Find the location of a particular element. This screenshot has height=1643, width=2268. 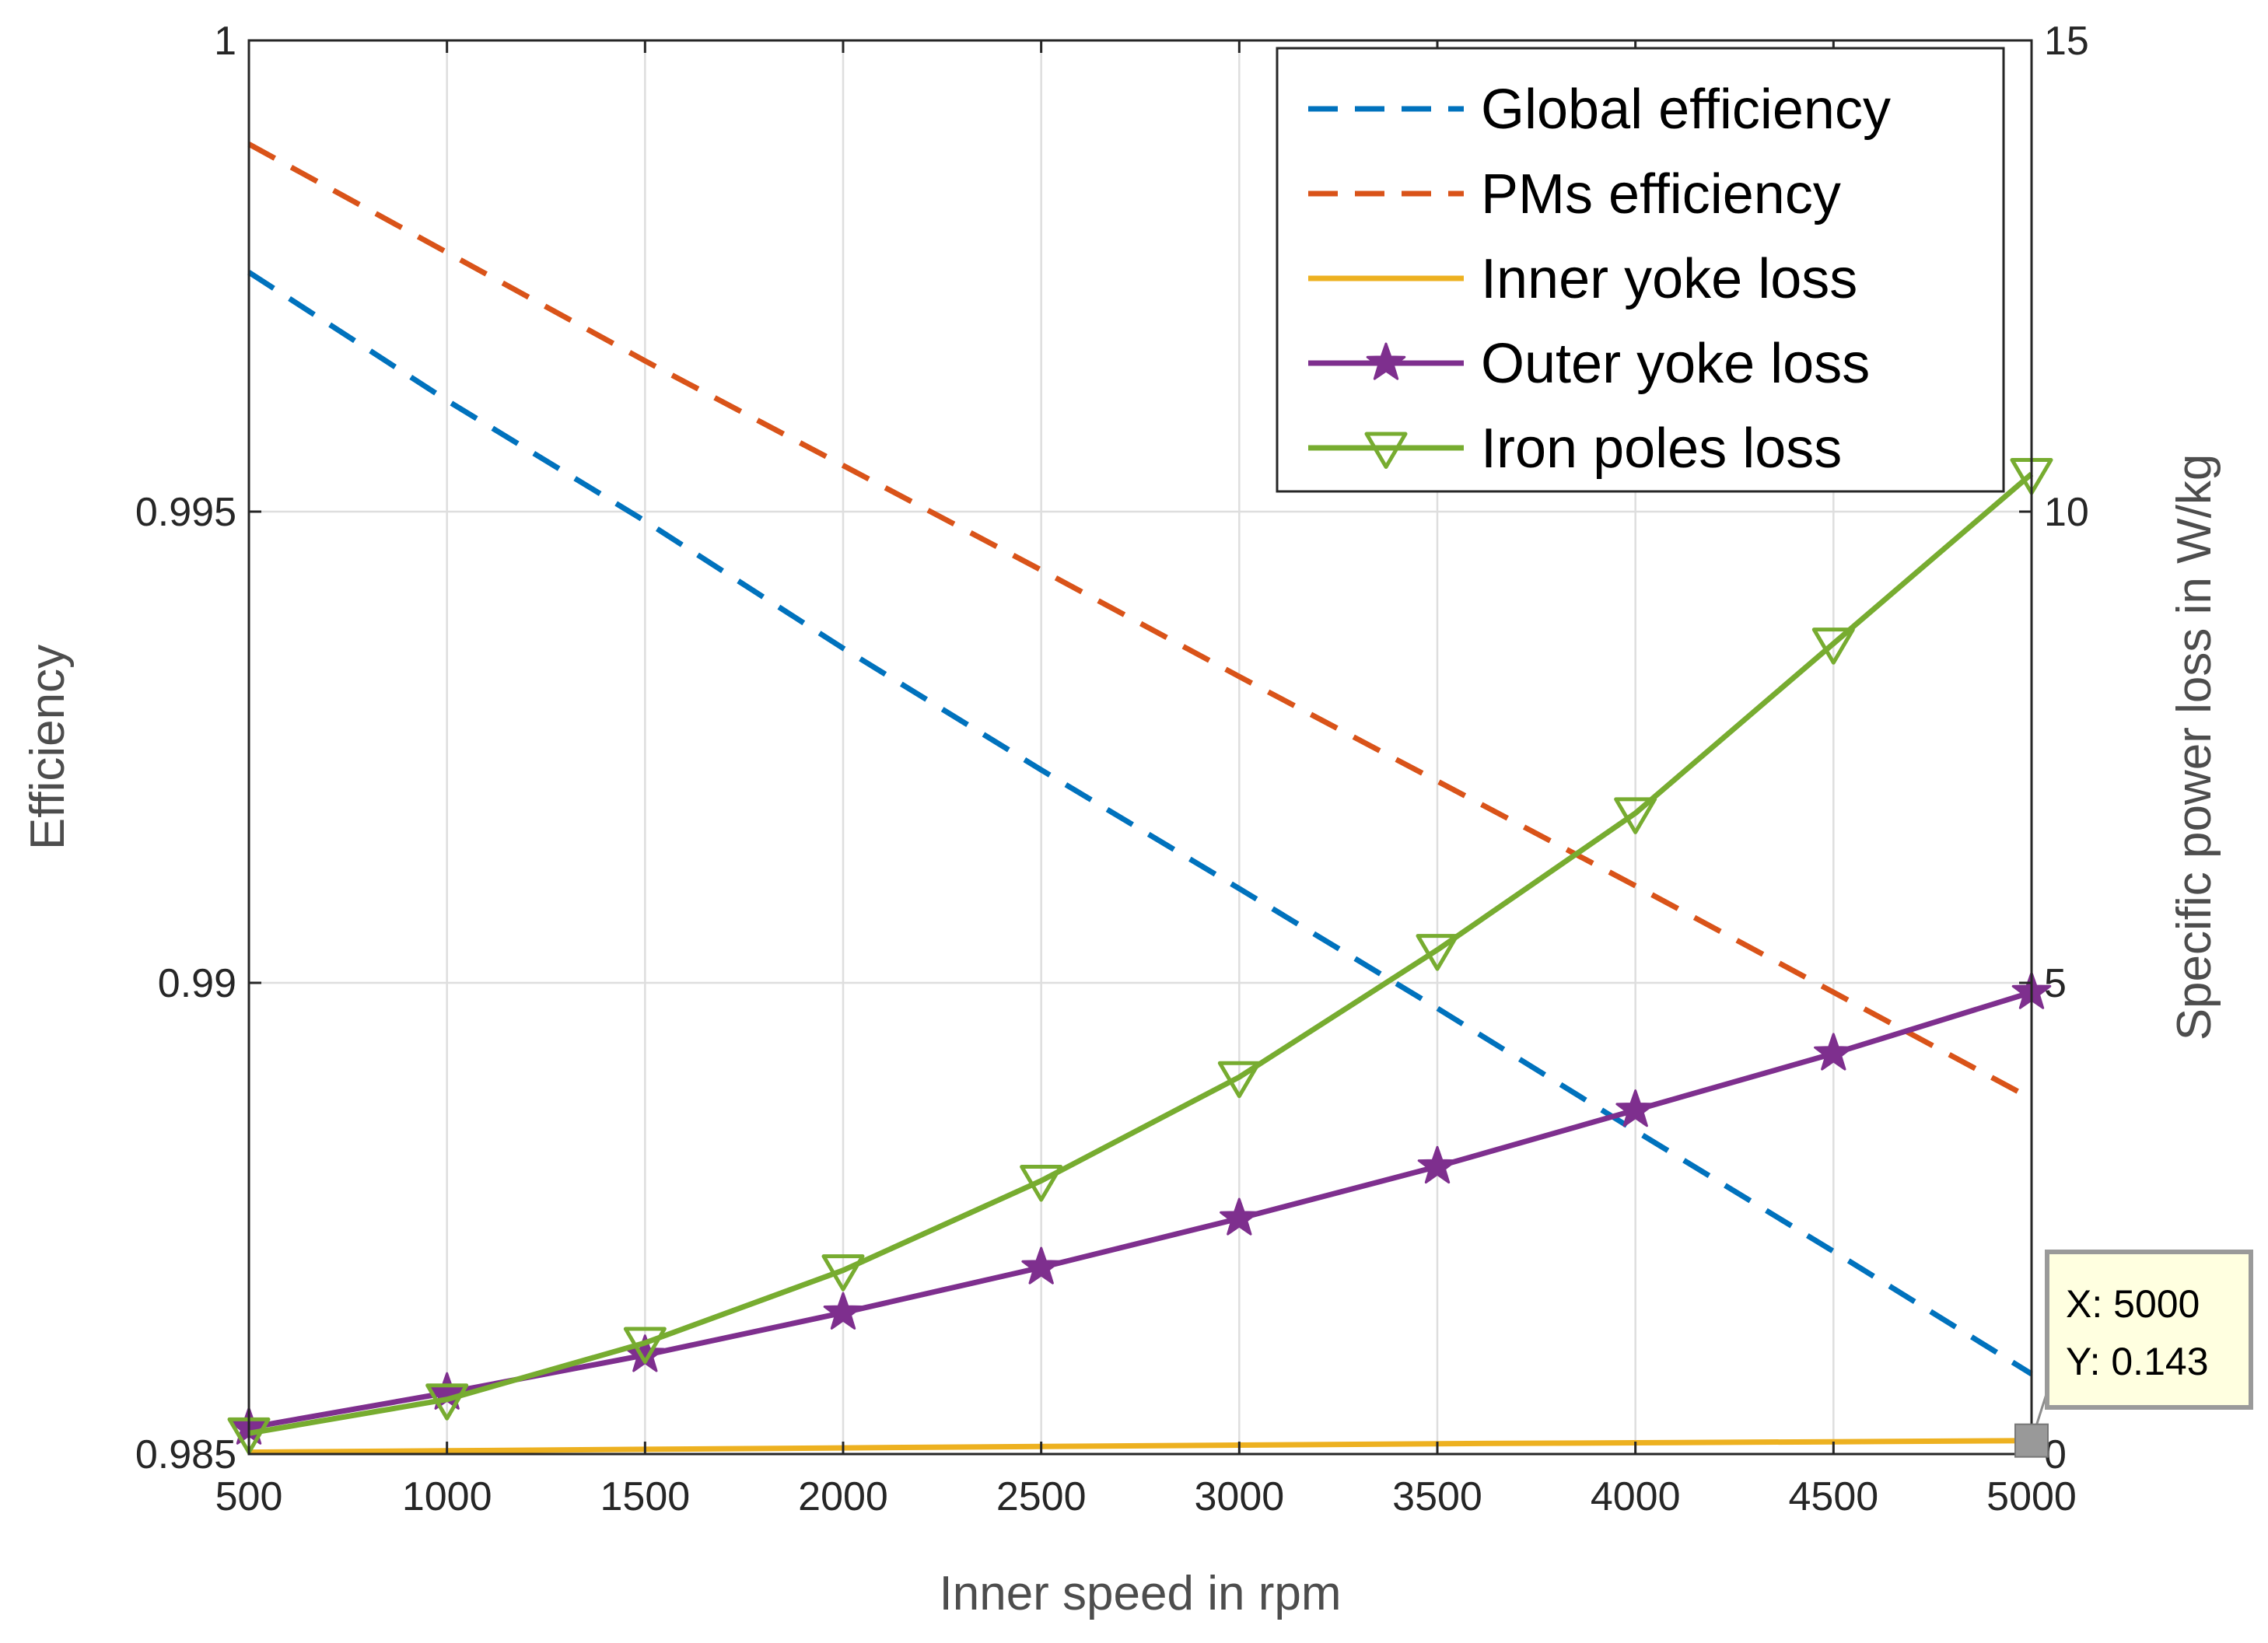

x-tick-label: 1000 is located at coordinates (447, 1496).